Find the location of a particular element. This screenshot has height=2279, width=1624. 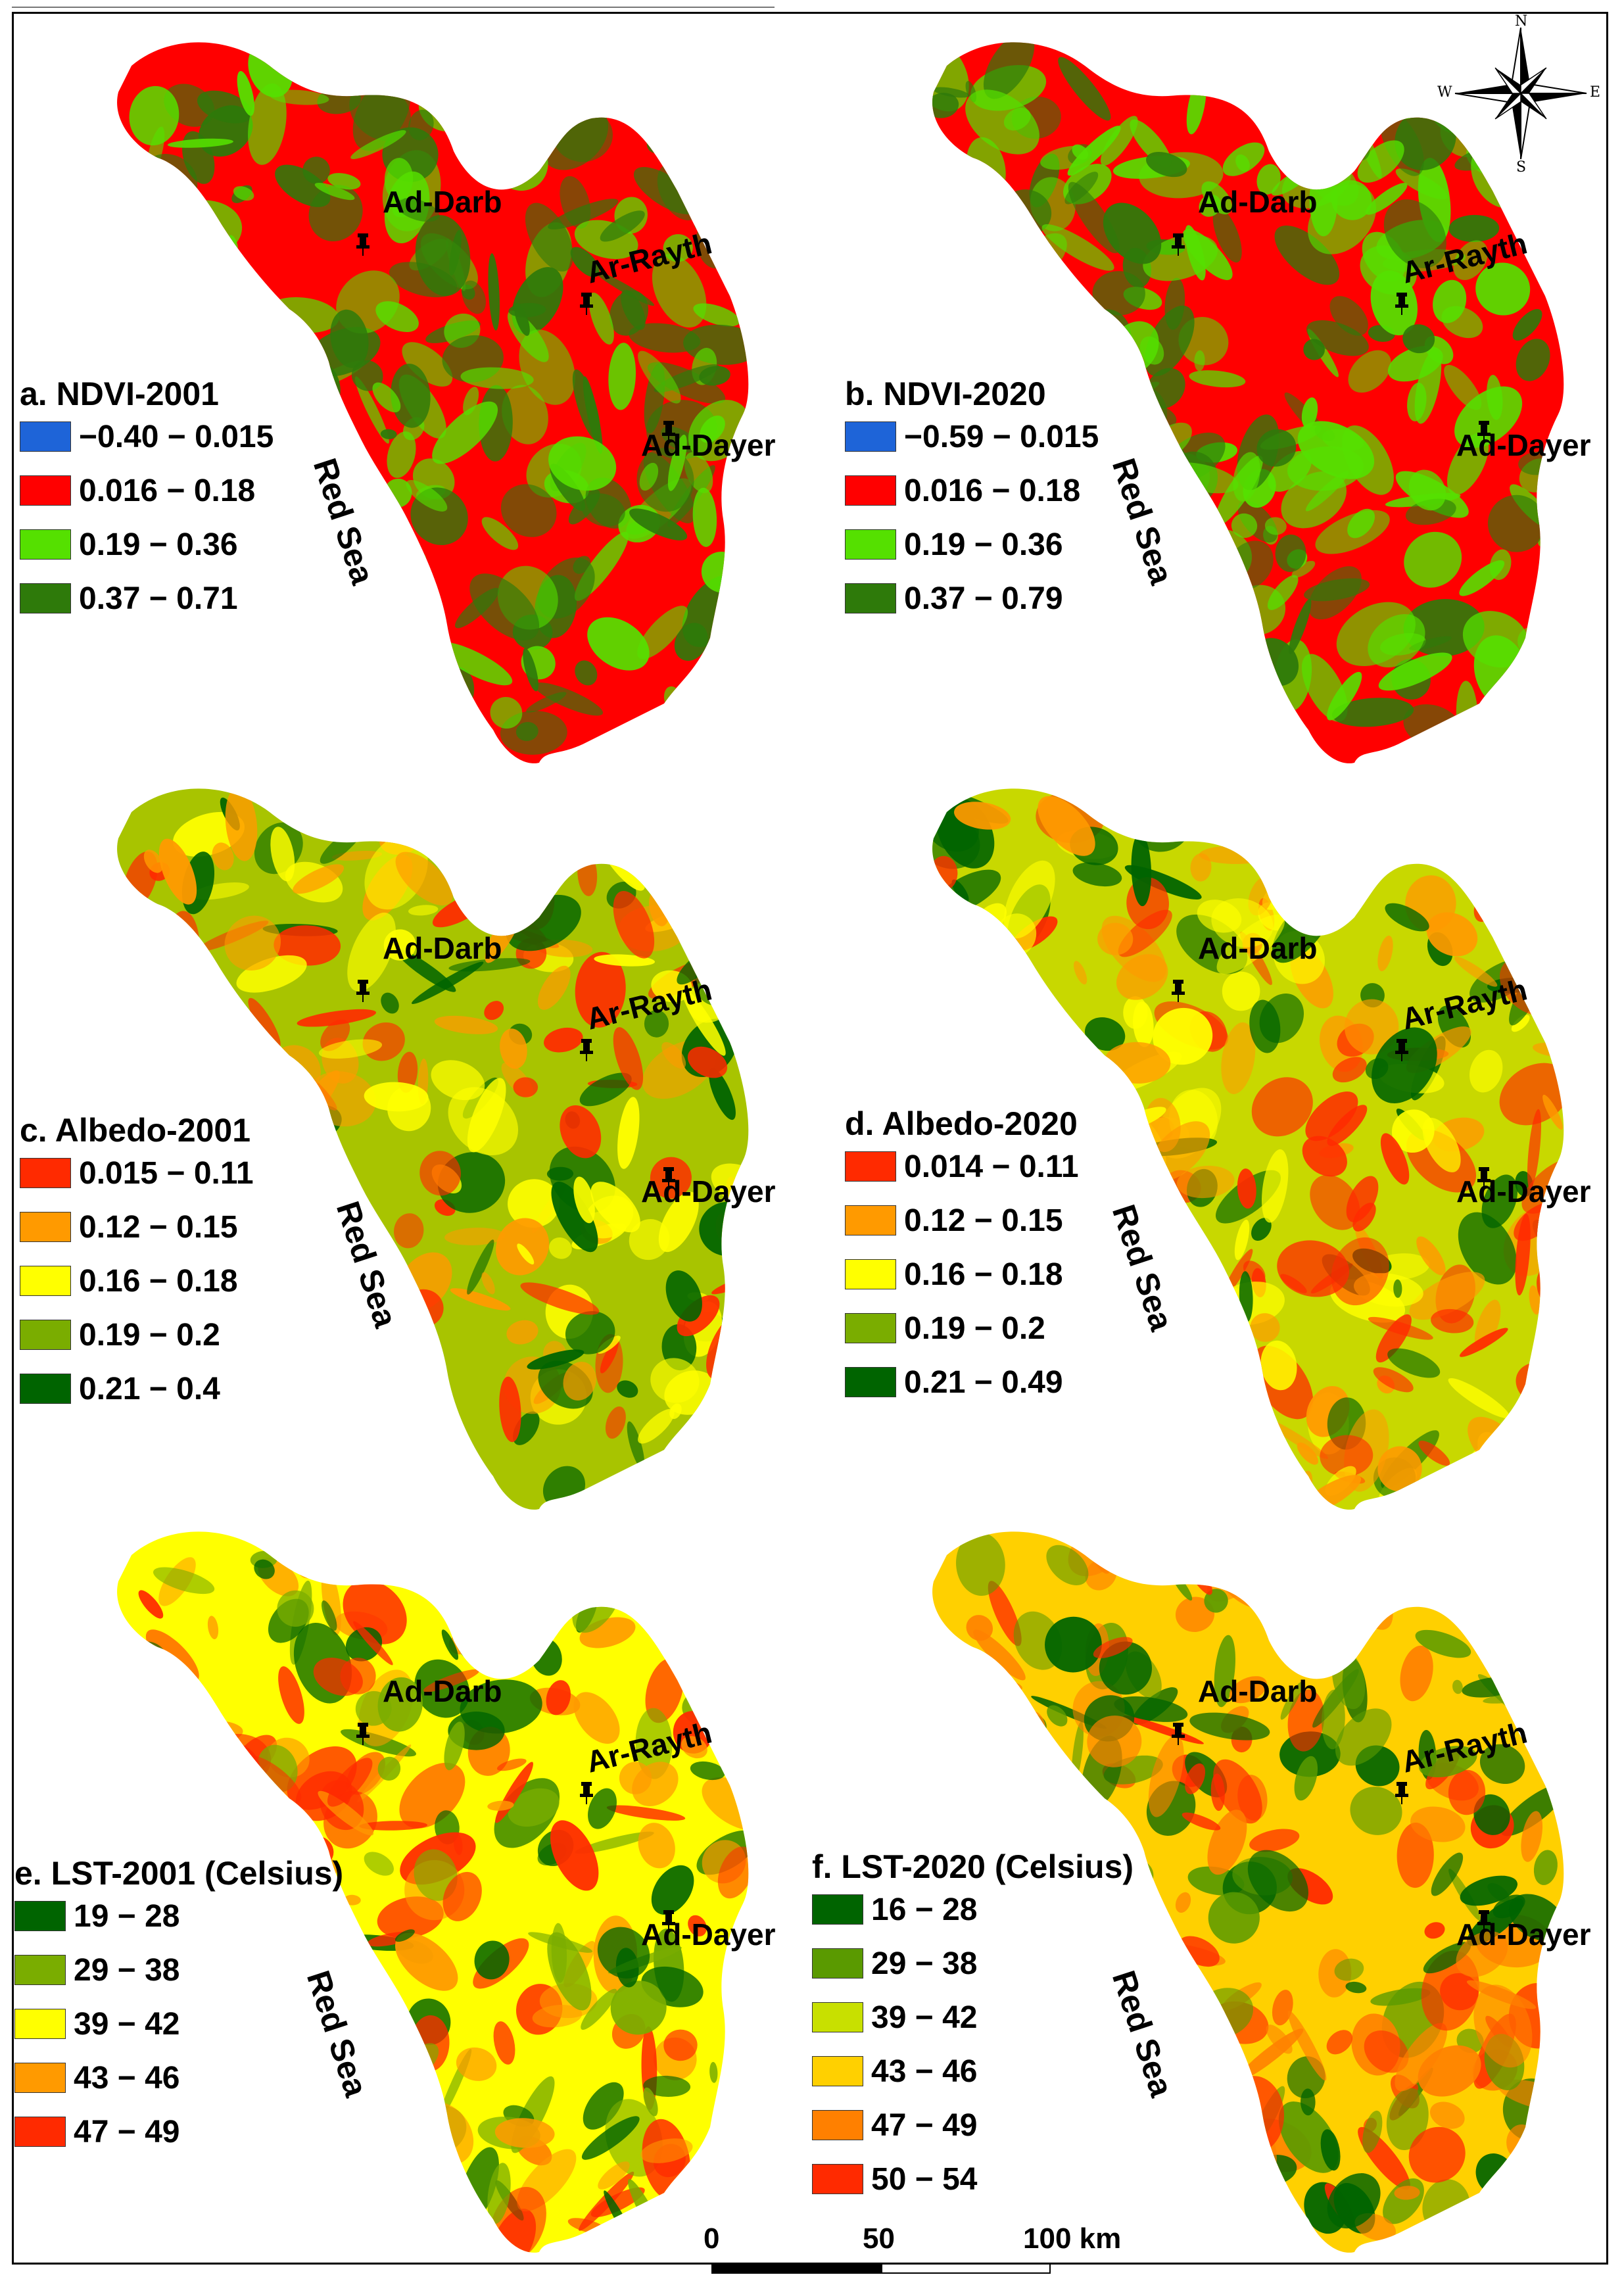

compass-n: N is located at coordinates (1522, 22).